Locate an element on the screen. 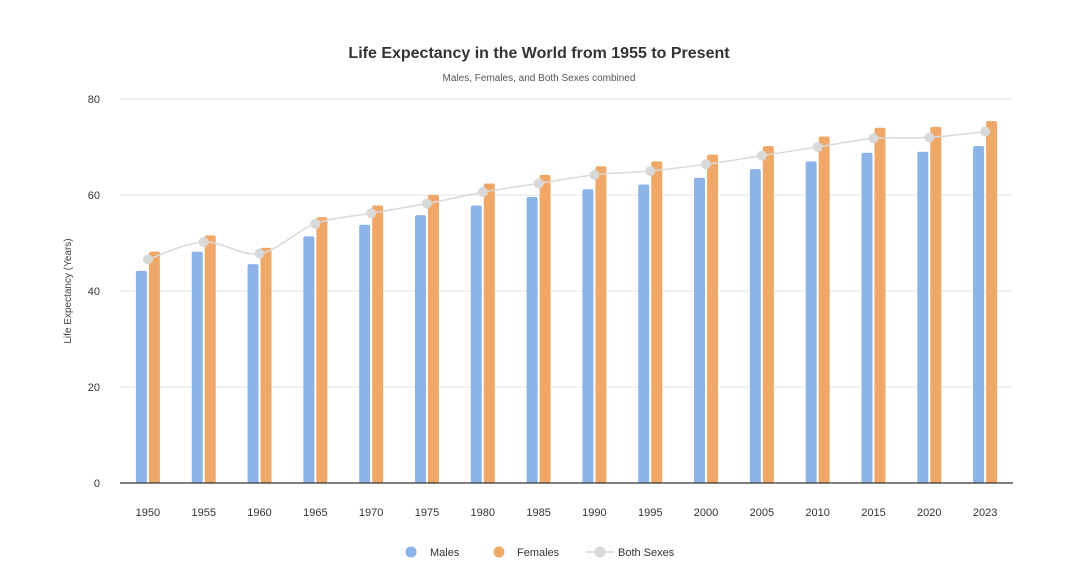 This screenshot has height=586, width=1080. point-both-sexes-1990 is located at coordinates (594, 174).